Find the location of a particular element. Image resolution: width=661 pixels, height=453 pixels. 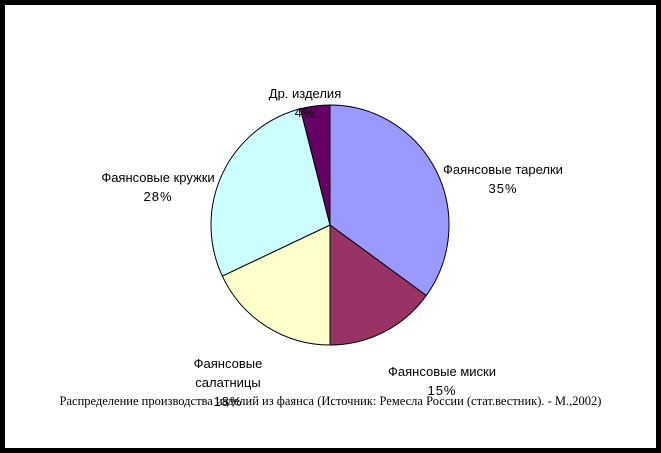

slice-label-dr-izdeliya: Др. изделия 4% is located at coordinates (305, 103).